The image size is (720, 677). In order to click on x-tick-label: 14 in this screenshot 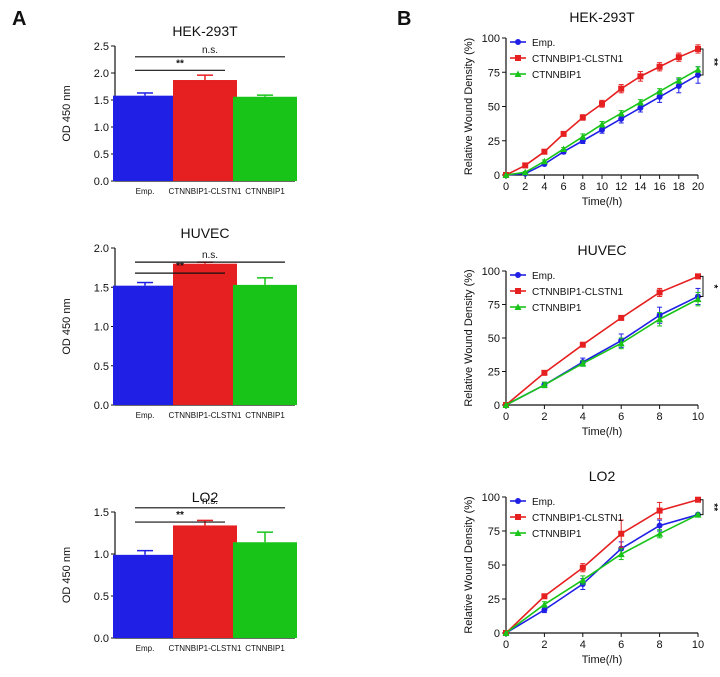, I will do `click(640, 187)`.